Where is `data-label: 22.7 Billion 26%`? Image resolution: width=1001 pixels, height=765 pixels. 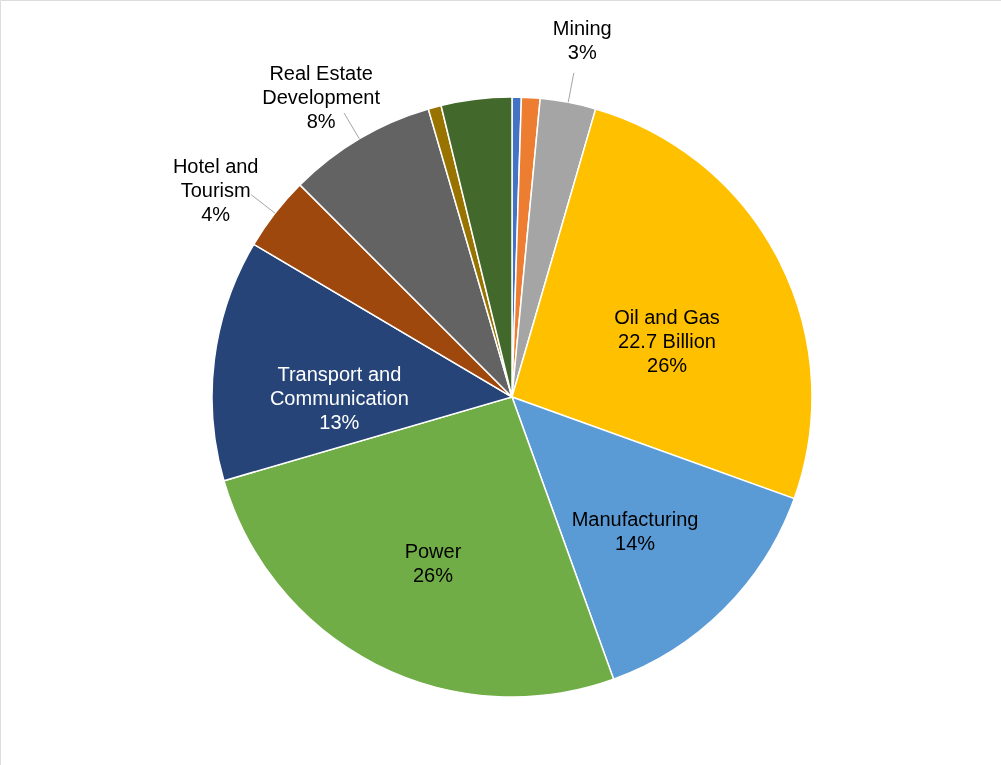 data-label: 22.7 Billion 26% is located at coordinates (667, 353).